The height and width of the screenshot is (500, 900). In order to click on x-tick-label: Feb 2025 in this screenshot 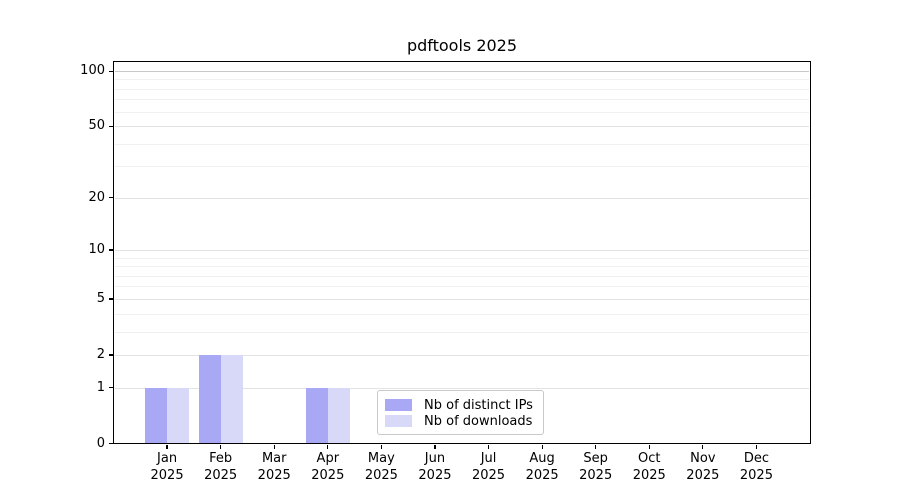, I will do `click(221, 467)`.